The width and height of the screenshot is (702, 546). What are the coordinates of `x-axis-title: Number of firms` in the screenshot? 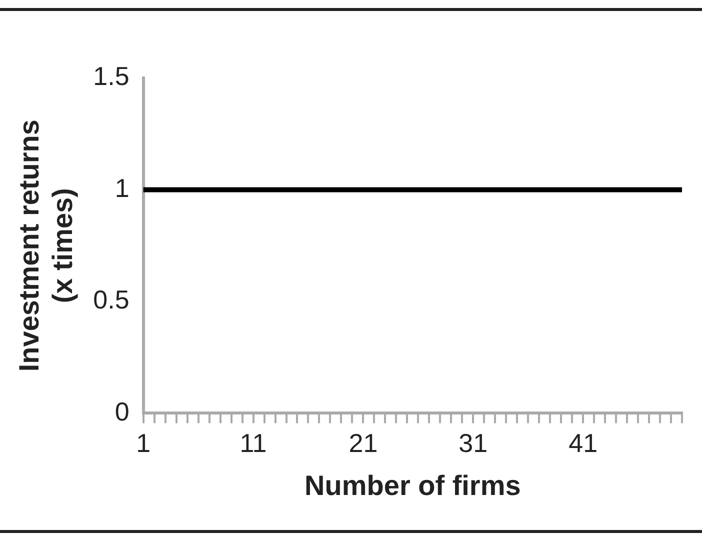 It's located at (412, 485).